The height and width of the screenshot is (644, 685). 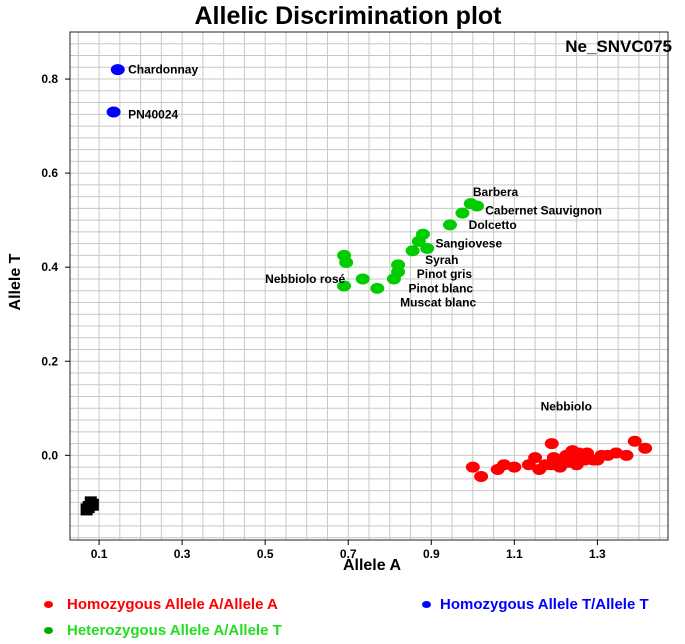 I want to click on legend-item-homozygous-t: Homozygous Allele T/Allele T, so click(x=535, y=604).